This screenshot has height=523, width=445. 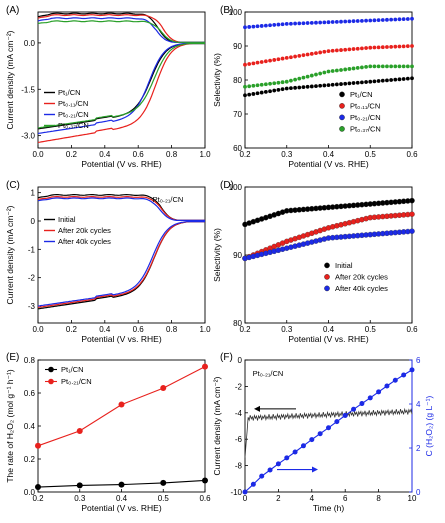 What do you see at coordinates (226, 357) in the screenshot?
I see `panel-label: (F)` at bounding box center [226, 357].